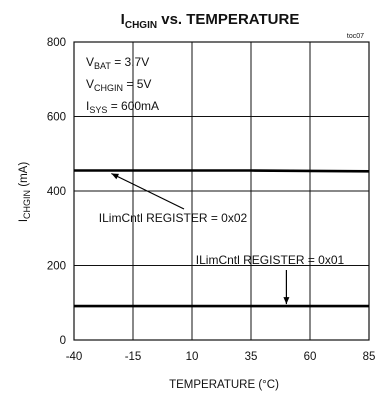 The height and width of the screenshot is (402, 377). Describe the element at coordinates (118, 85) in the screenshot. I see `condition-vchgin: VCHGIN = 5V` at that location.